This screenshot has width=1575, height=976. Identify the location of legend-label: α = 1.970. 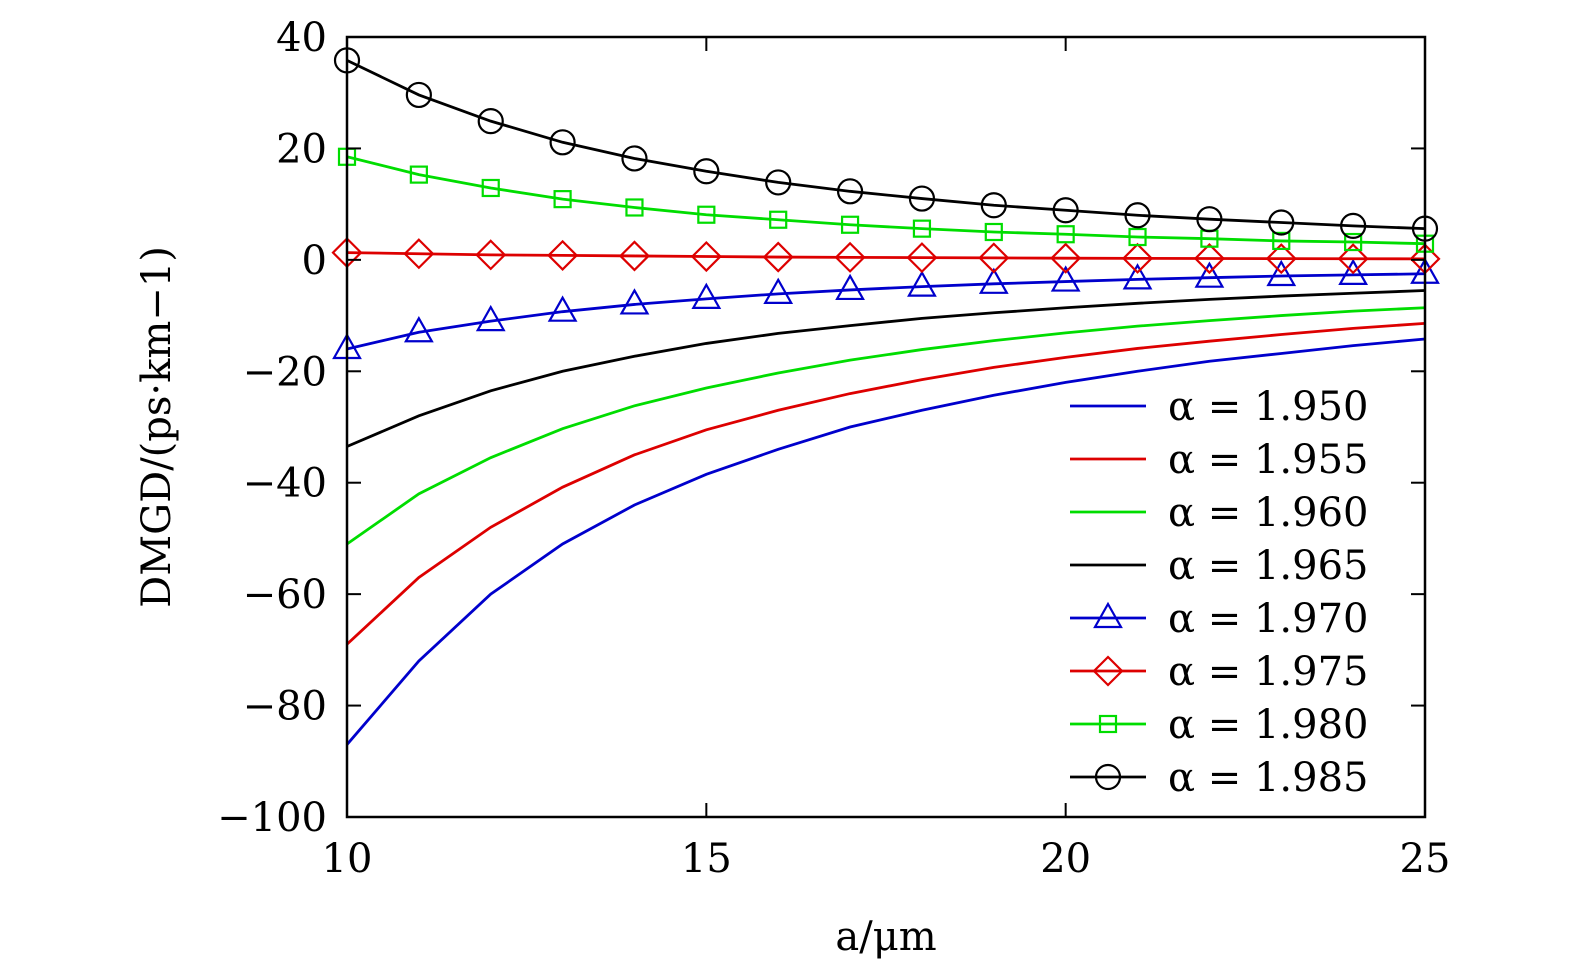
(1268, 619).